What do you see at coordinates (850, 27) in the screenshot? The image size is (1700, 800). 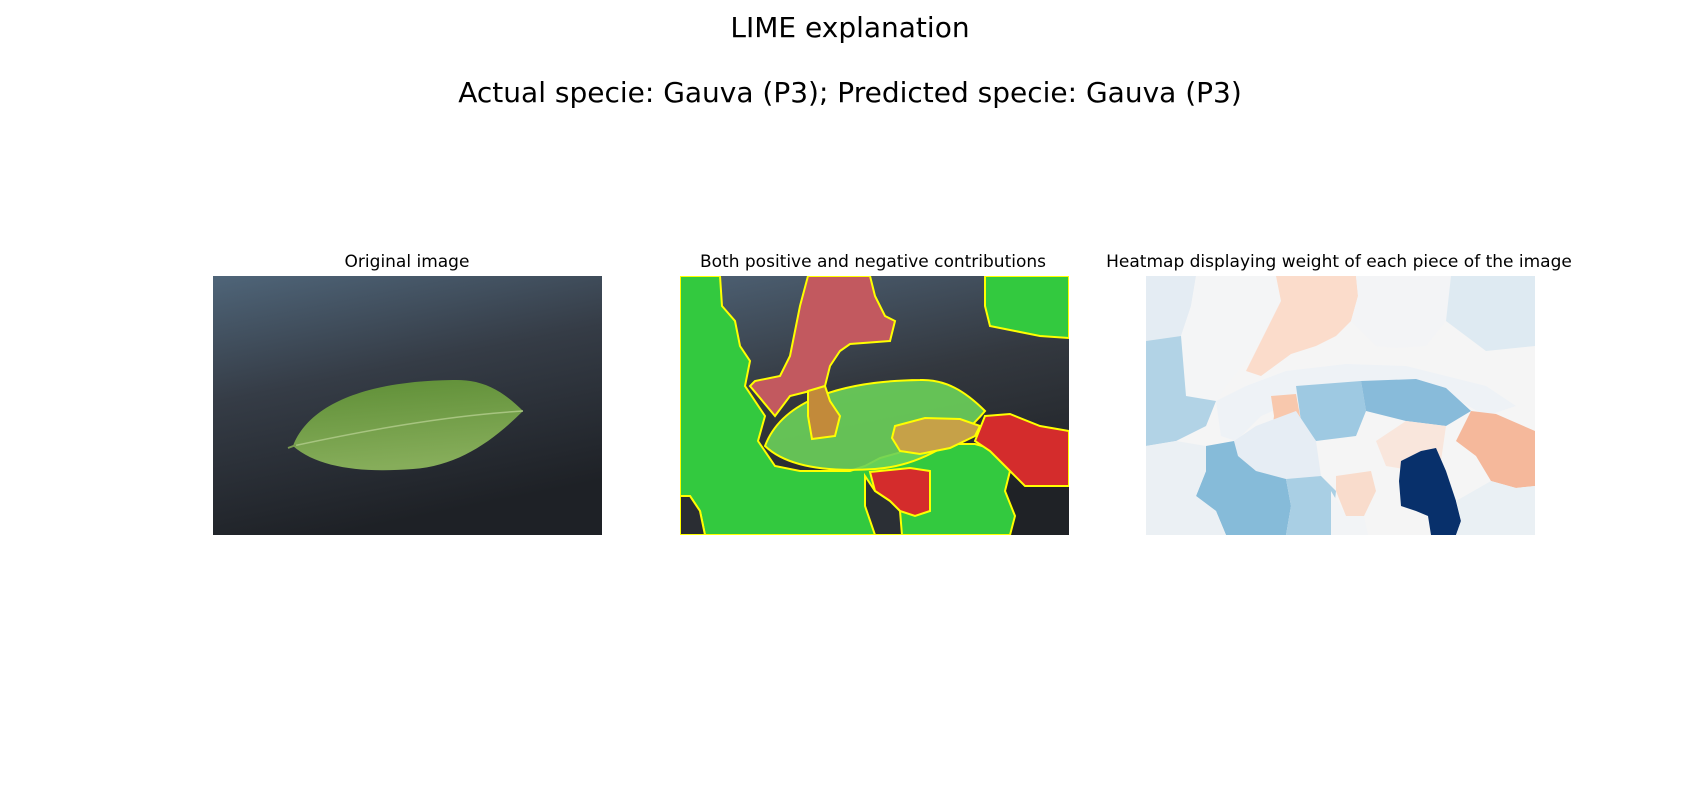 I see `figure-title: LIME explanation` at bounding box center [850, 27].